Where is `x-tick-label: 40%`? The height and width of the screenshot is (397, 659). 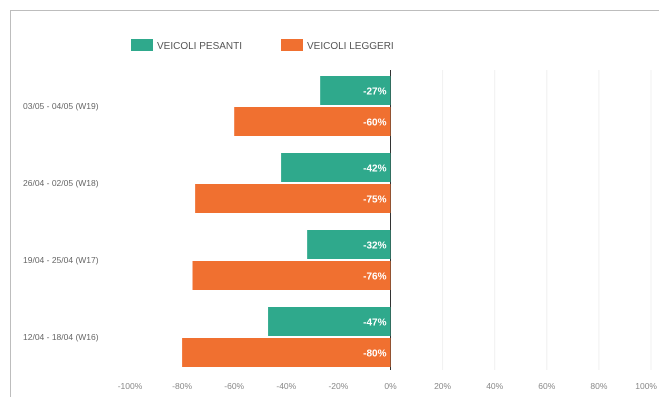 x-tick-label: 40% is located at coordinates (494, 386).